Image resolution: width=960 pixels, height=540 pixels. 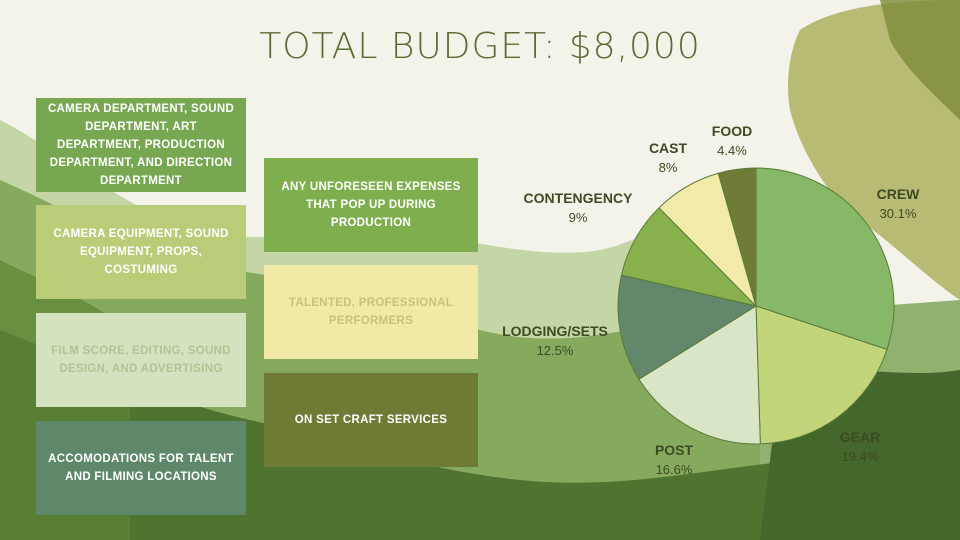 I want to click on slice-label-lodging-name: LODGING/SETS, so click(x=555, y=331).